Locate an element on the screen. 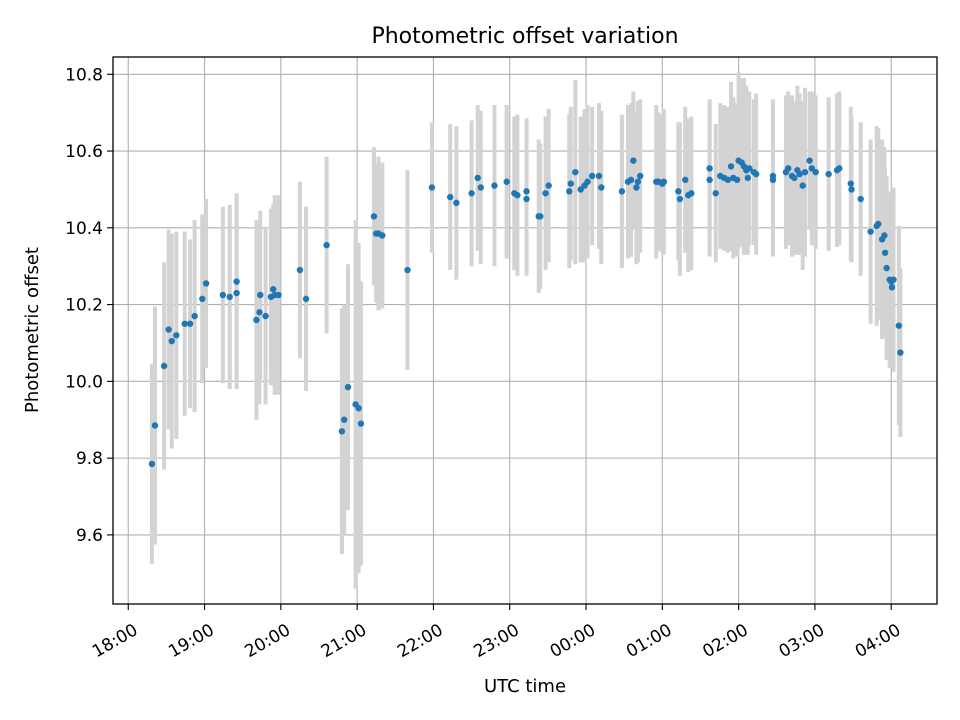 The image size is (960, 720). y-tick-label: 10.2 is located at coordinates (84, 306).